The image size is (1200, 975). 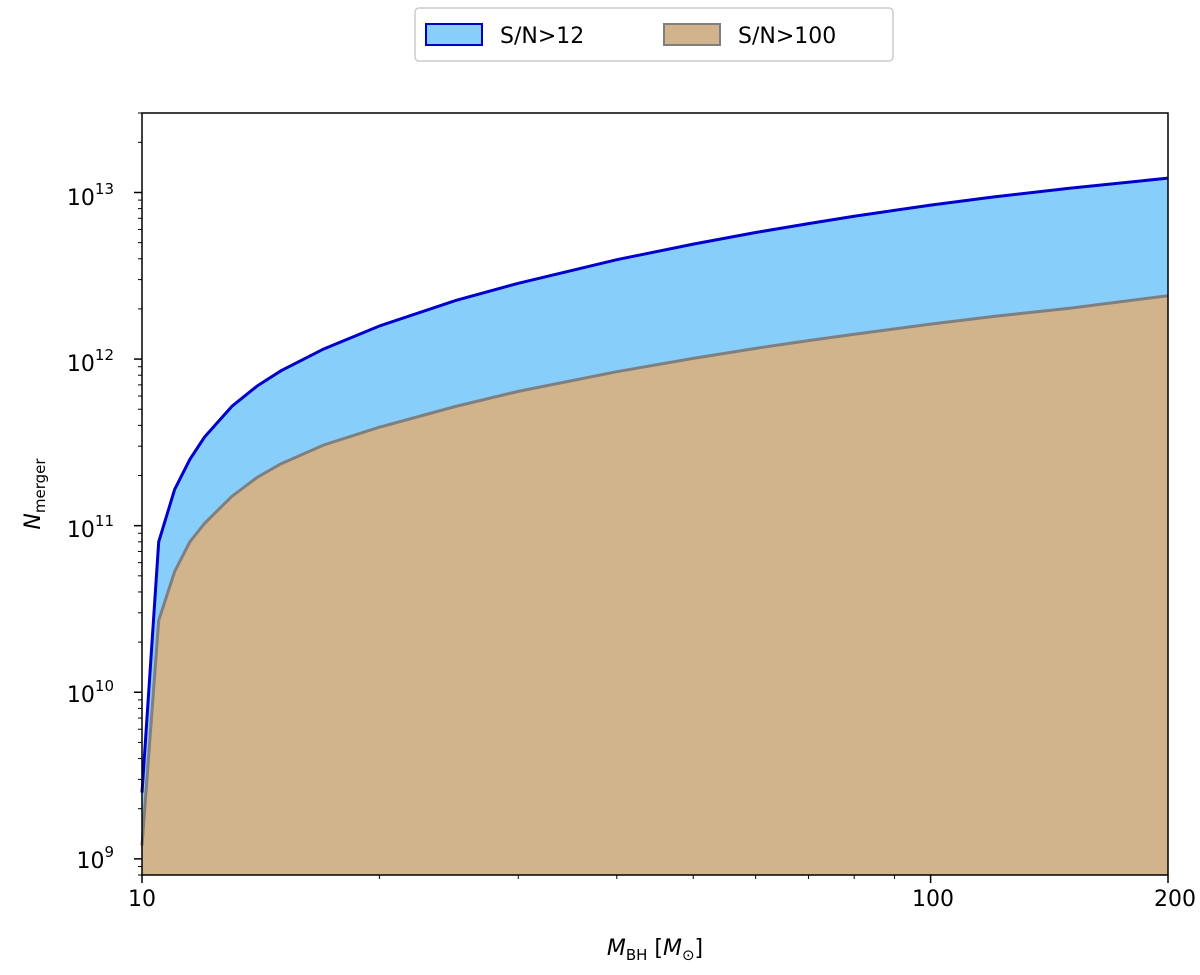 What do you see at coordinates (90, 692) in the screenshot?
I see `y-tick-label-1e10: 1010` at bounding box center [90, 692].